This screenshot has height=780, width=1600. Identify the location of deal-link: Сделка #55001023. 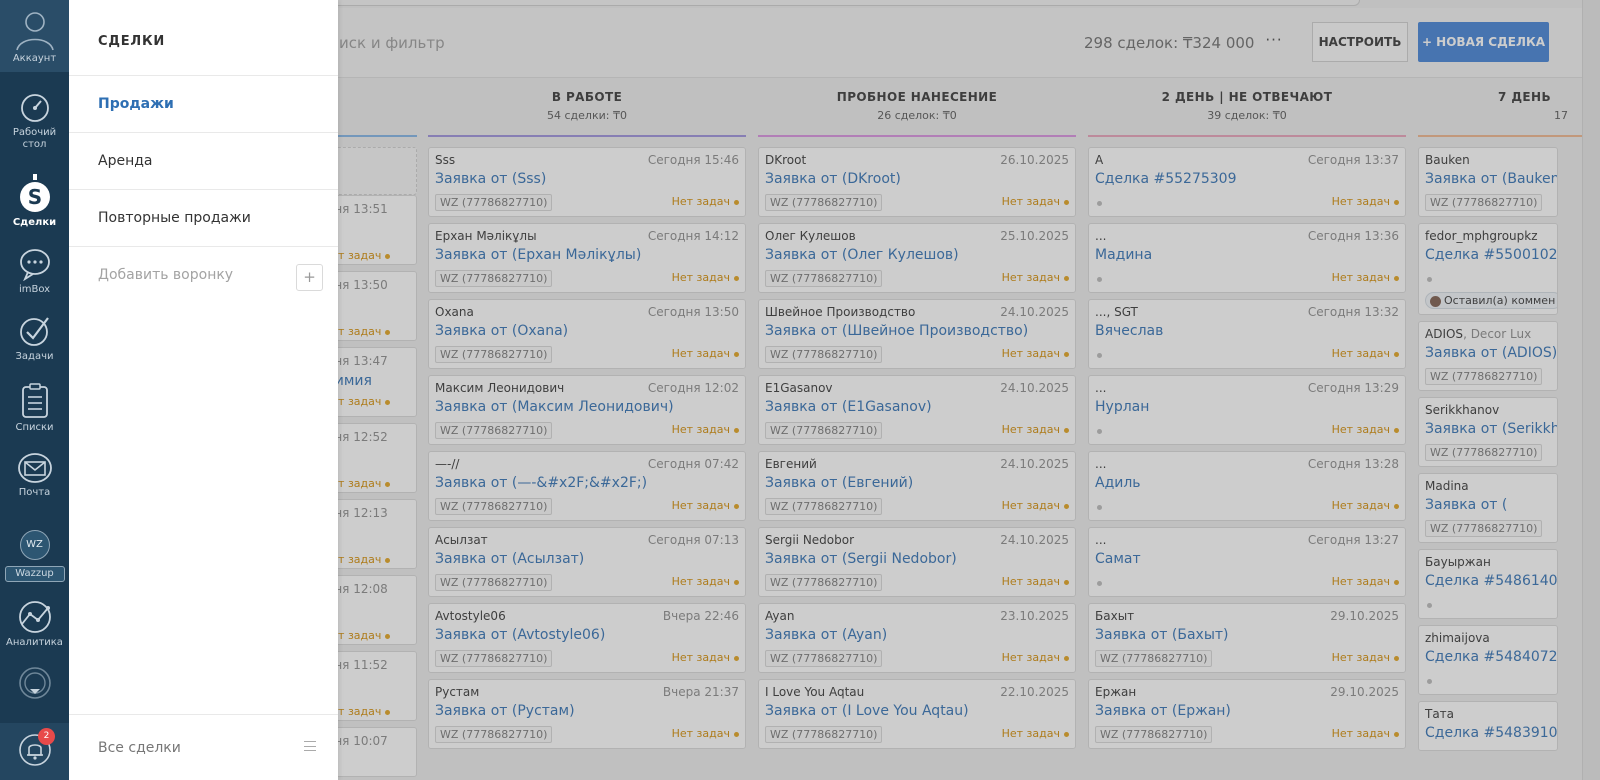
(1491, 255).